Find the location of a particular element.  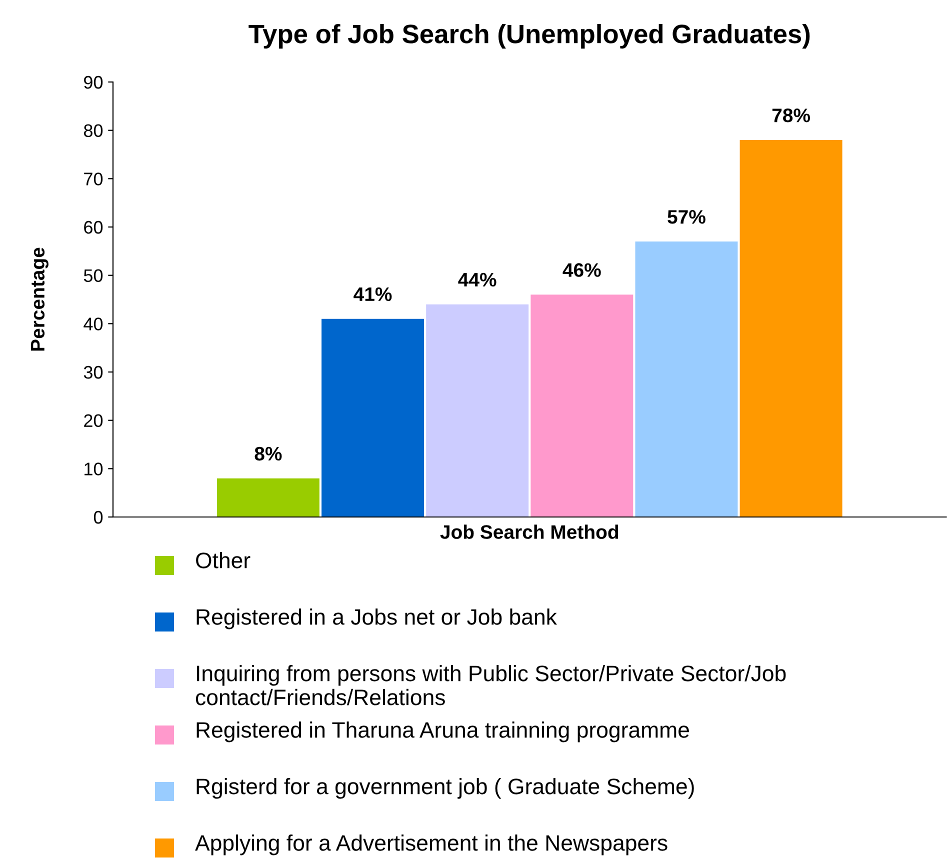

data-label: 46% is located at coordinates (581, 270).